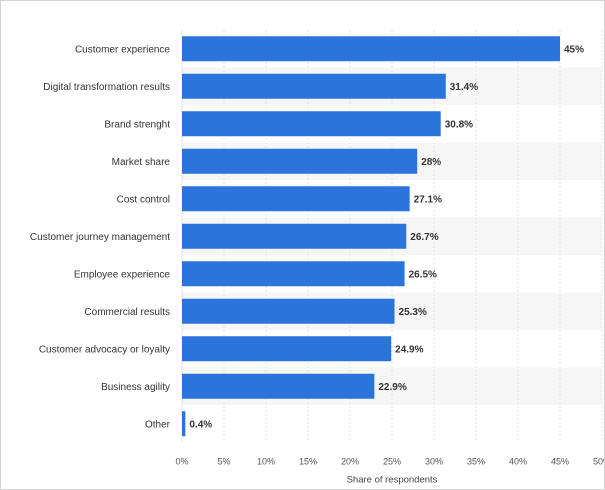 The height and width of the screenshot is (490, 605). Describe the element at coordinates (413, 312) in the screenshot. I see `value-label: 25.3%` at that location.